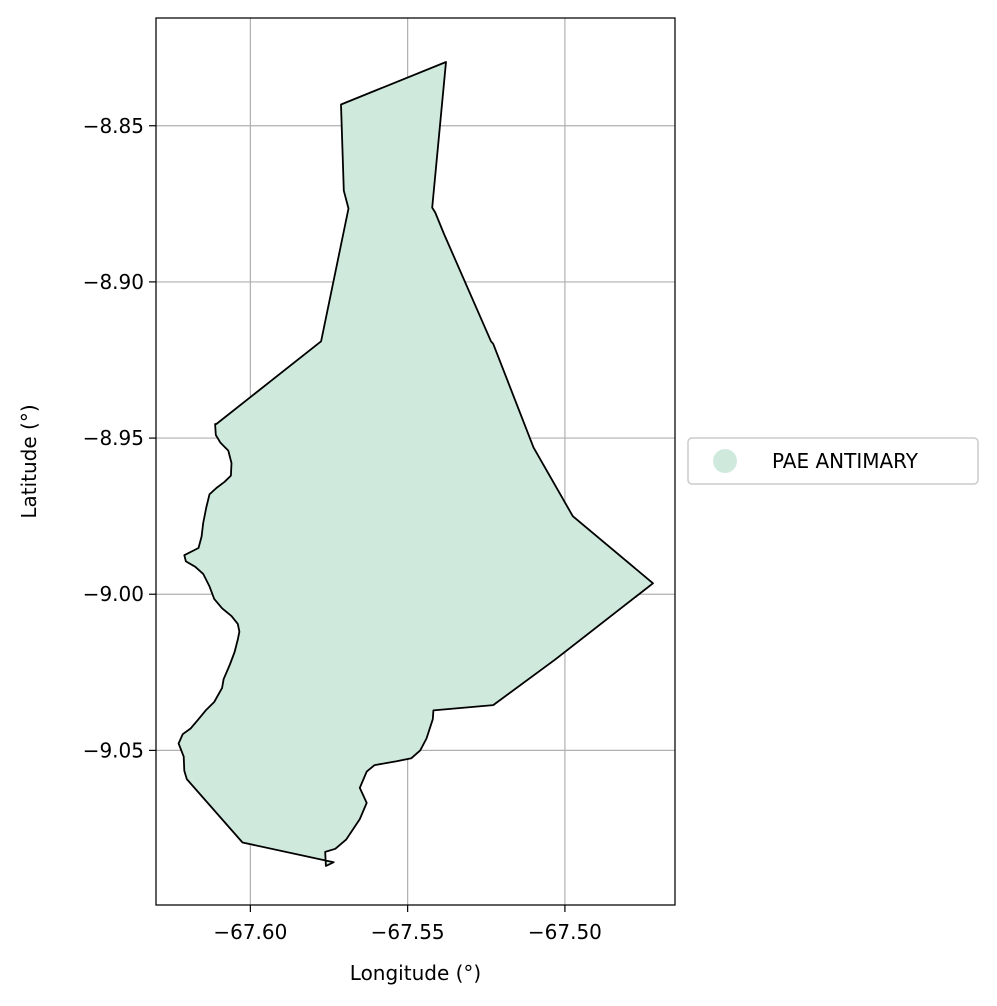 The height and width of the screenshot is (1006, 997). I want to click on legend-marker-icon, so click(725, 461).